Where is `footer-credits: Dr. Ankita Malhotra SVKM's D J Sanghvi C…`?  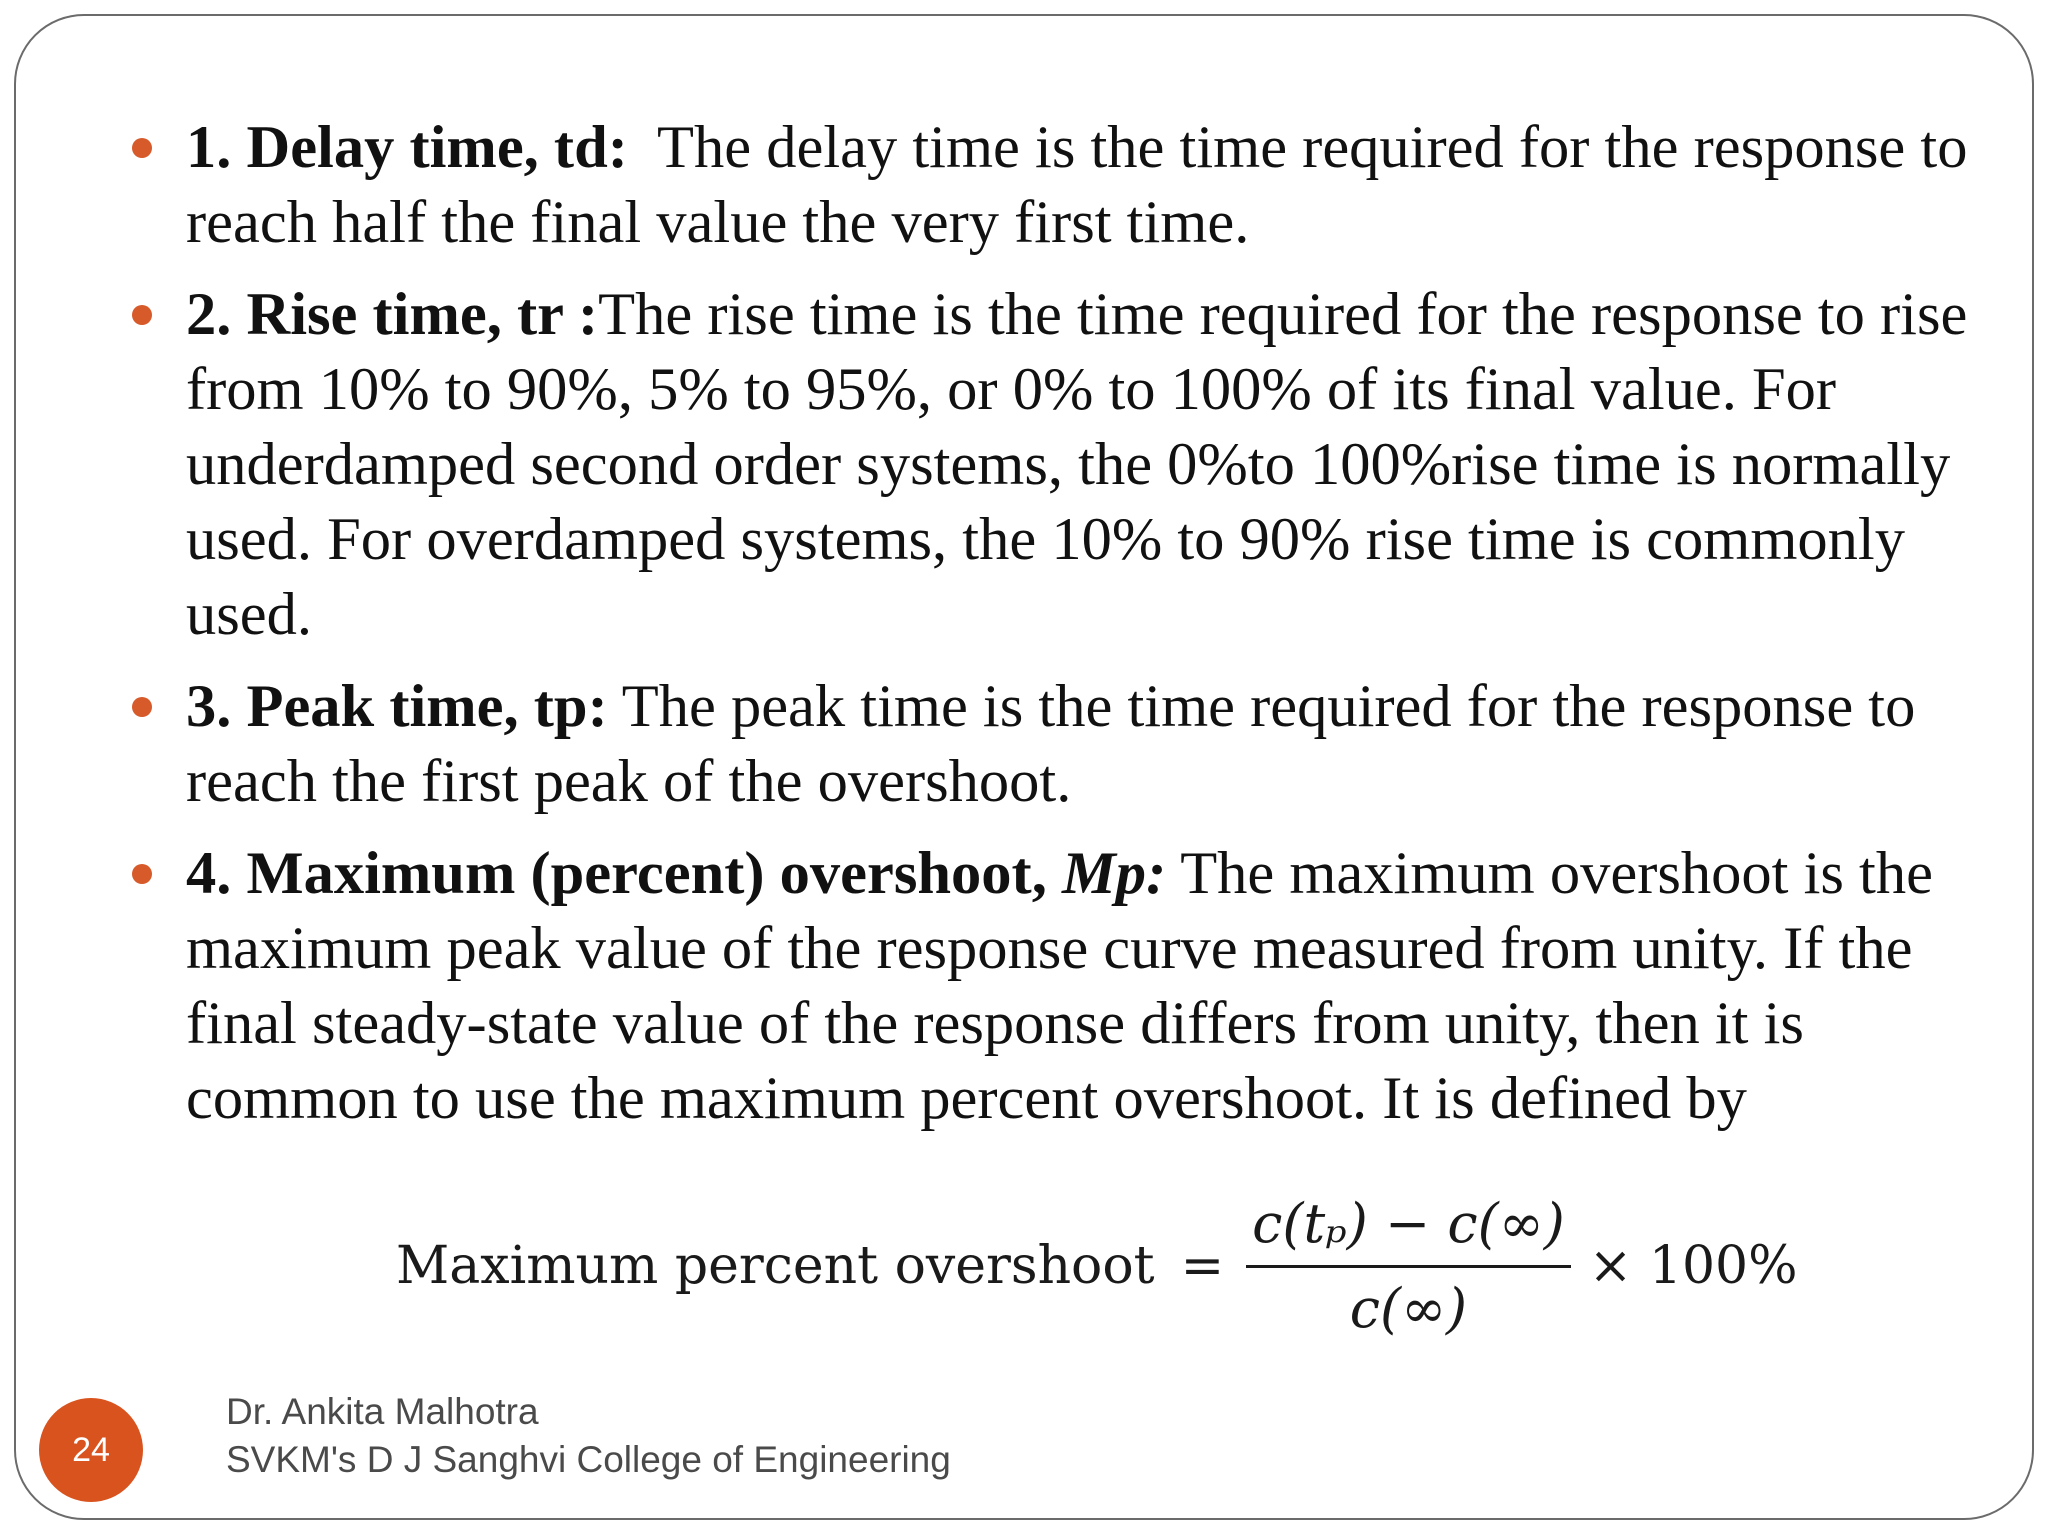 footer-credits: Dr. Ankita Malhotra SVKM's D J Sanghvi C… is located at coordinates (588, 1436).